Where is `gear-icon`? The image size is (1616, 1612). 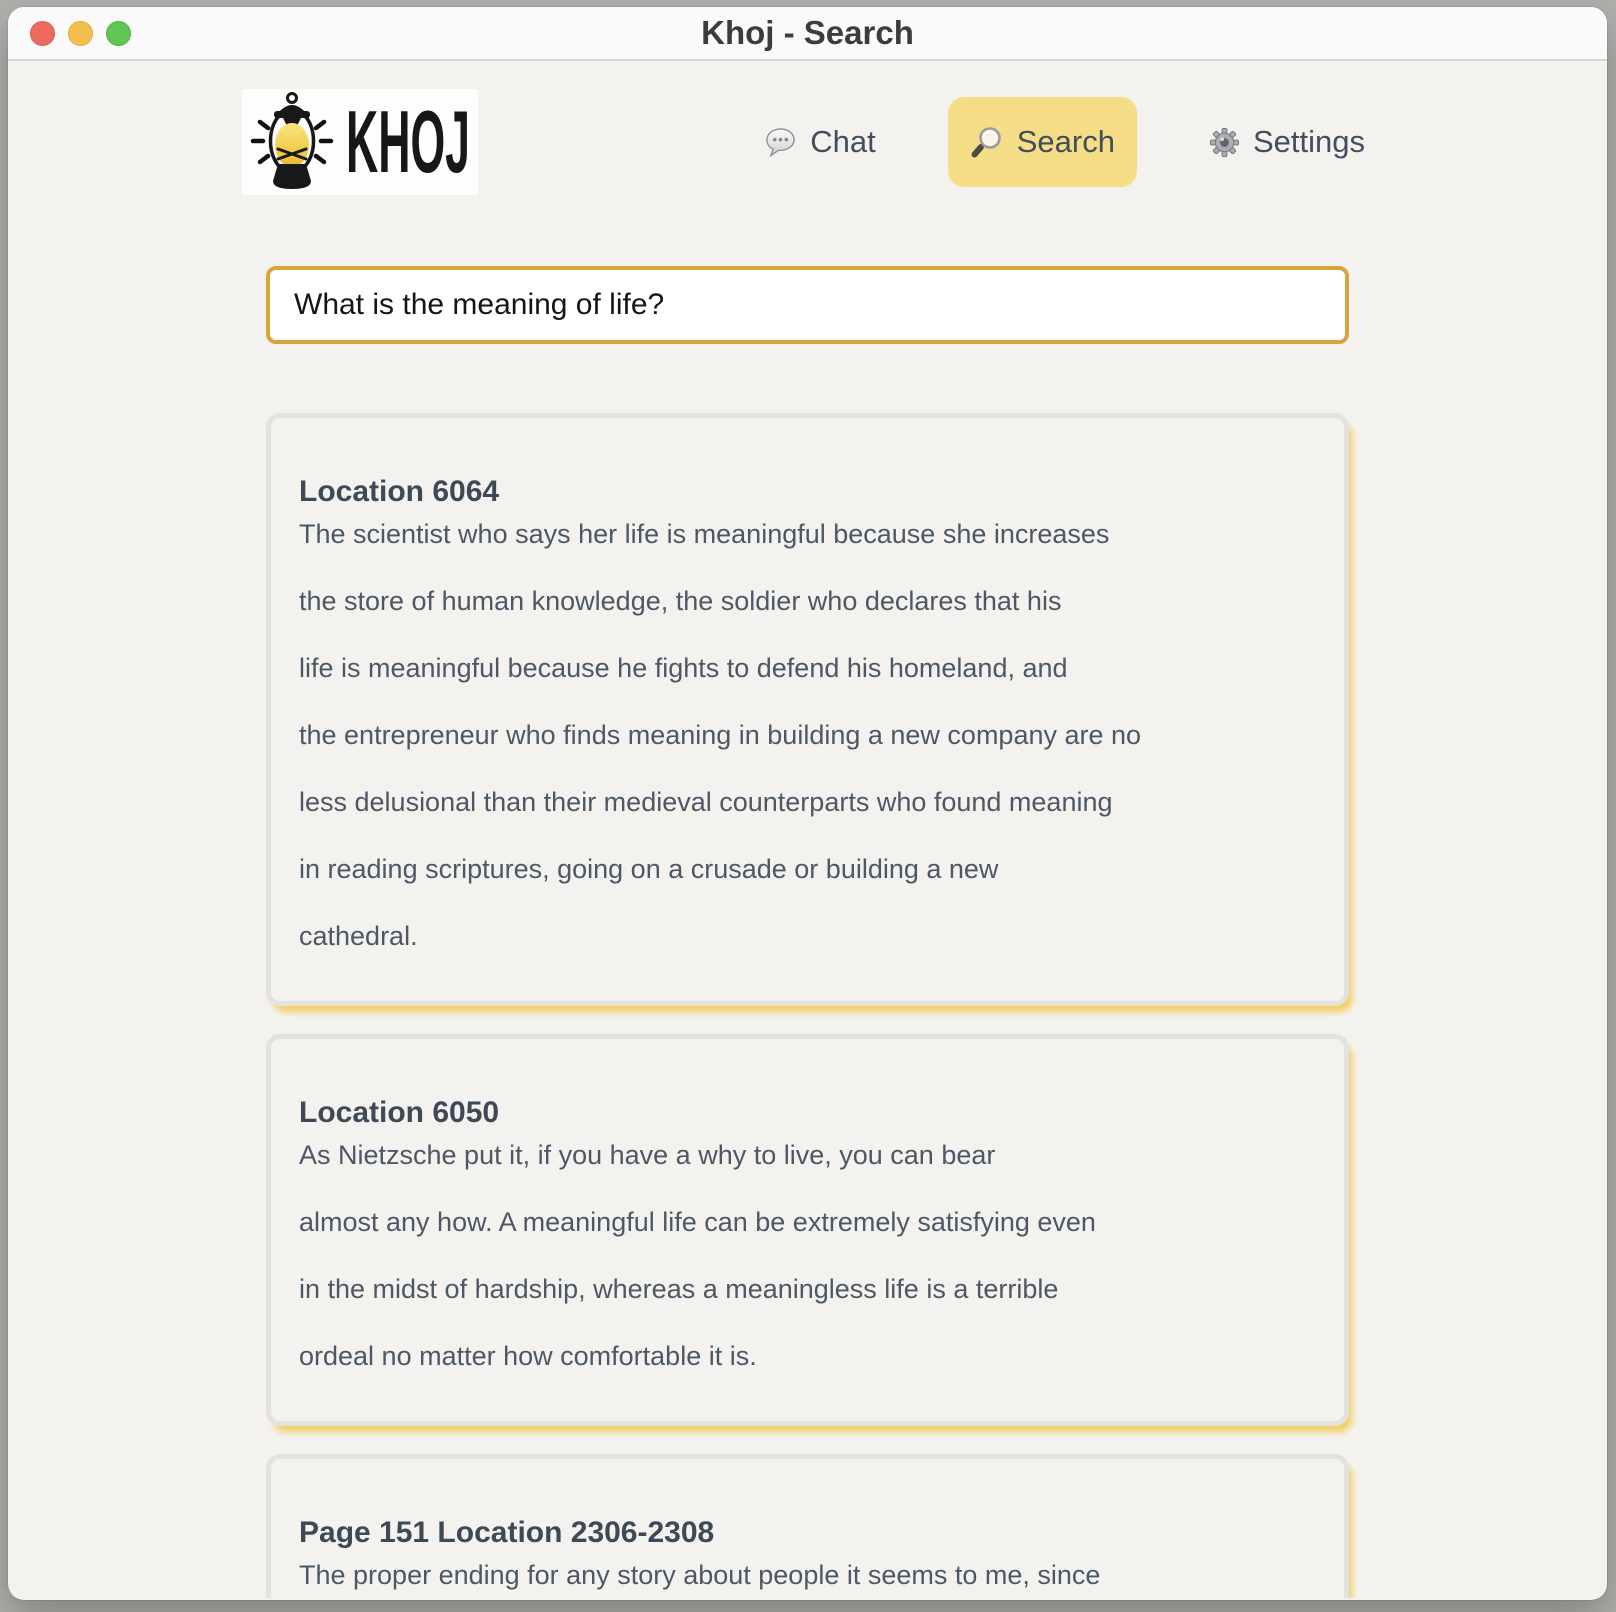 gear-icon is located at coordinates (1224, 142).